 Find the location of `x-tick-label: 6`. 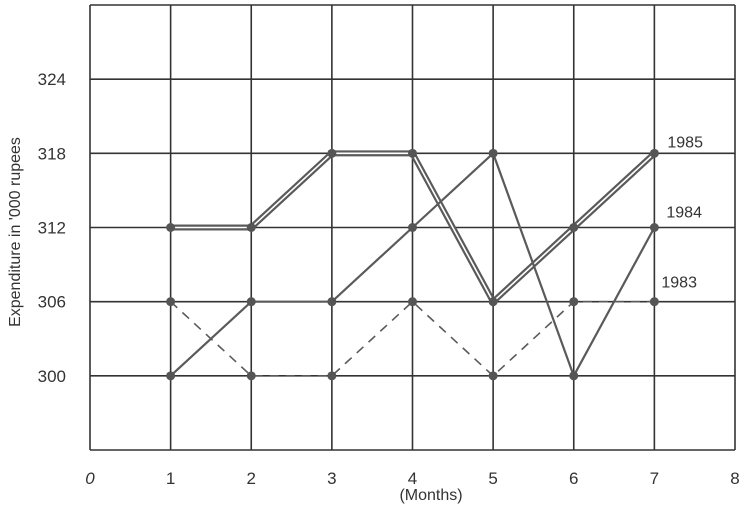

x-tick-label: 6 is located at coordinates (573, 478).